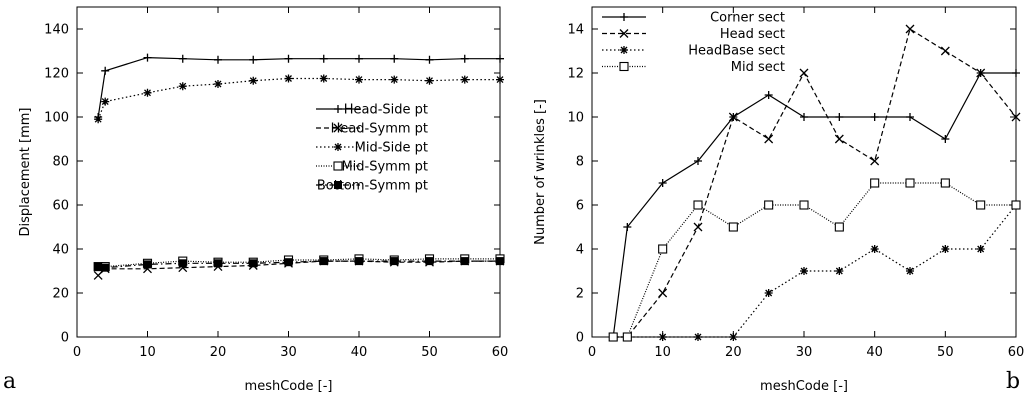 The width and height of the screenshot is (1030, 396). I want to click on series-head-symm-pt, so click(299, 268).